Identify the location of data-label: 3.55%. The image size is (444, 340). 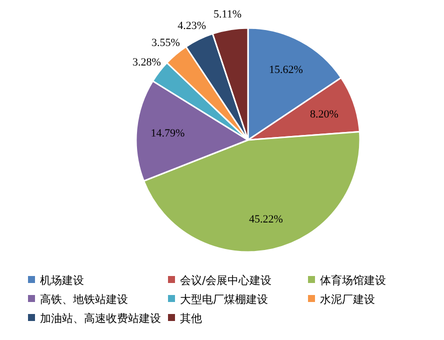
(165, 42).